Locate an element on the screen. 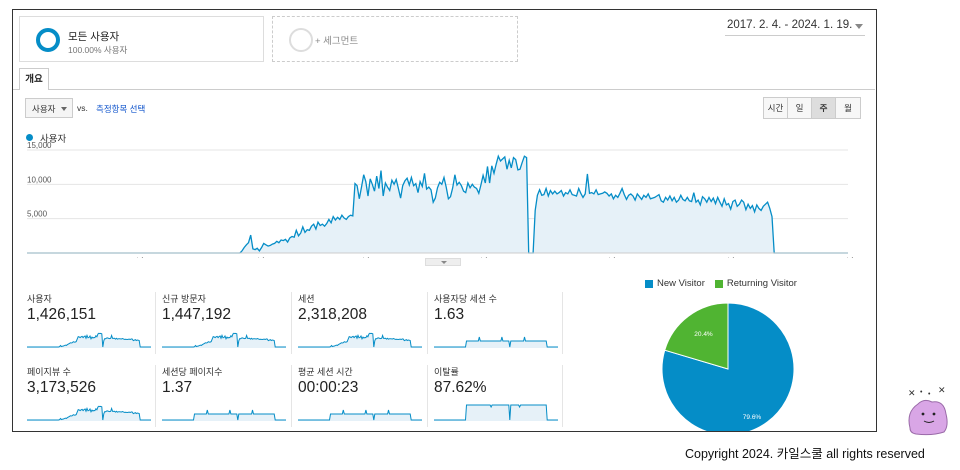 The height and width of the screenshot is (470, 960). metric-card: 페이지뷰 수 3,173,526 is located at coordinates (95, 395).